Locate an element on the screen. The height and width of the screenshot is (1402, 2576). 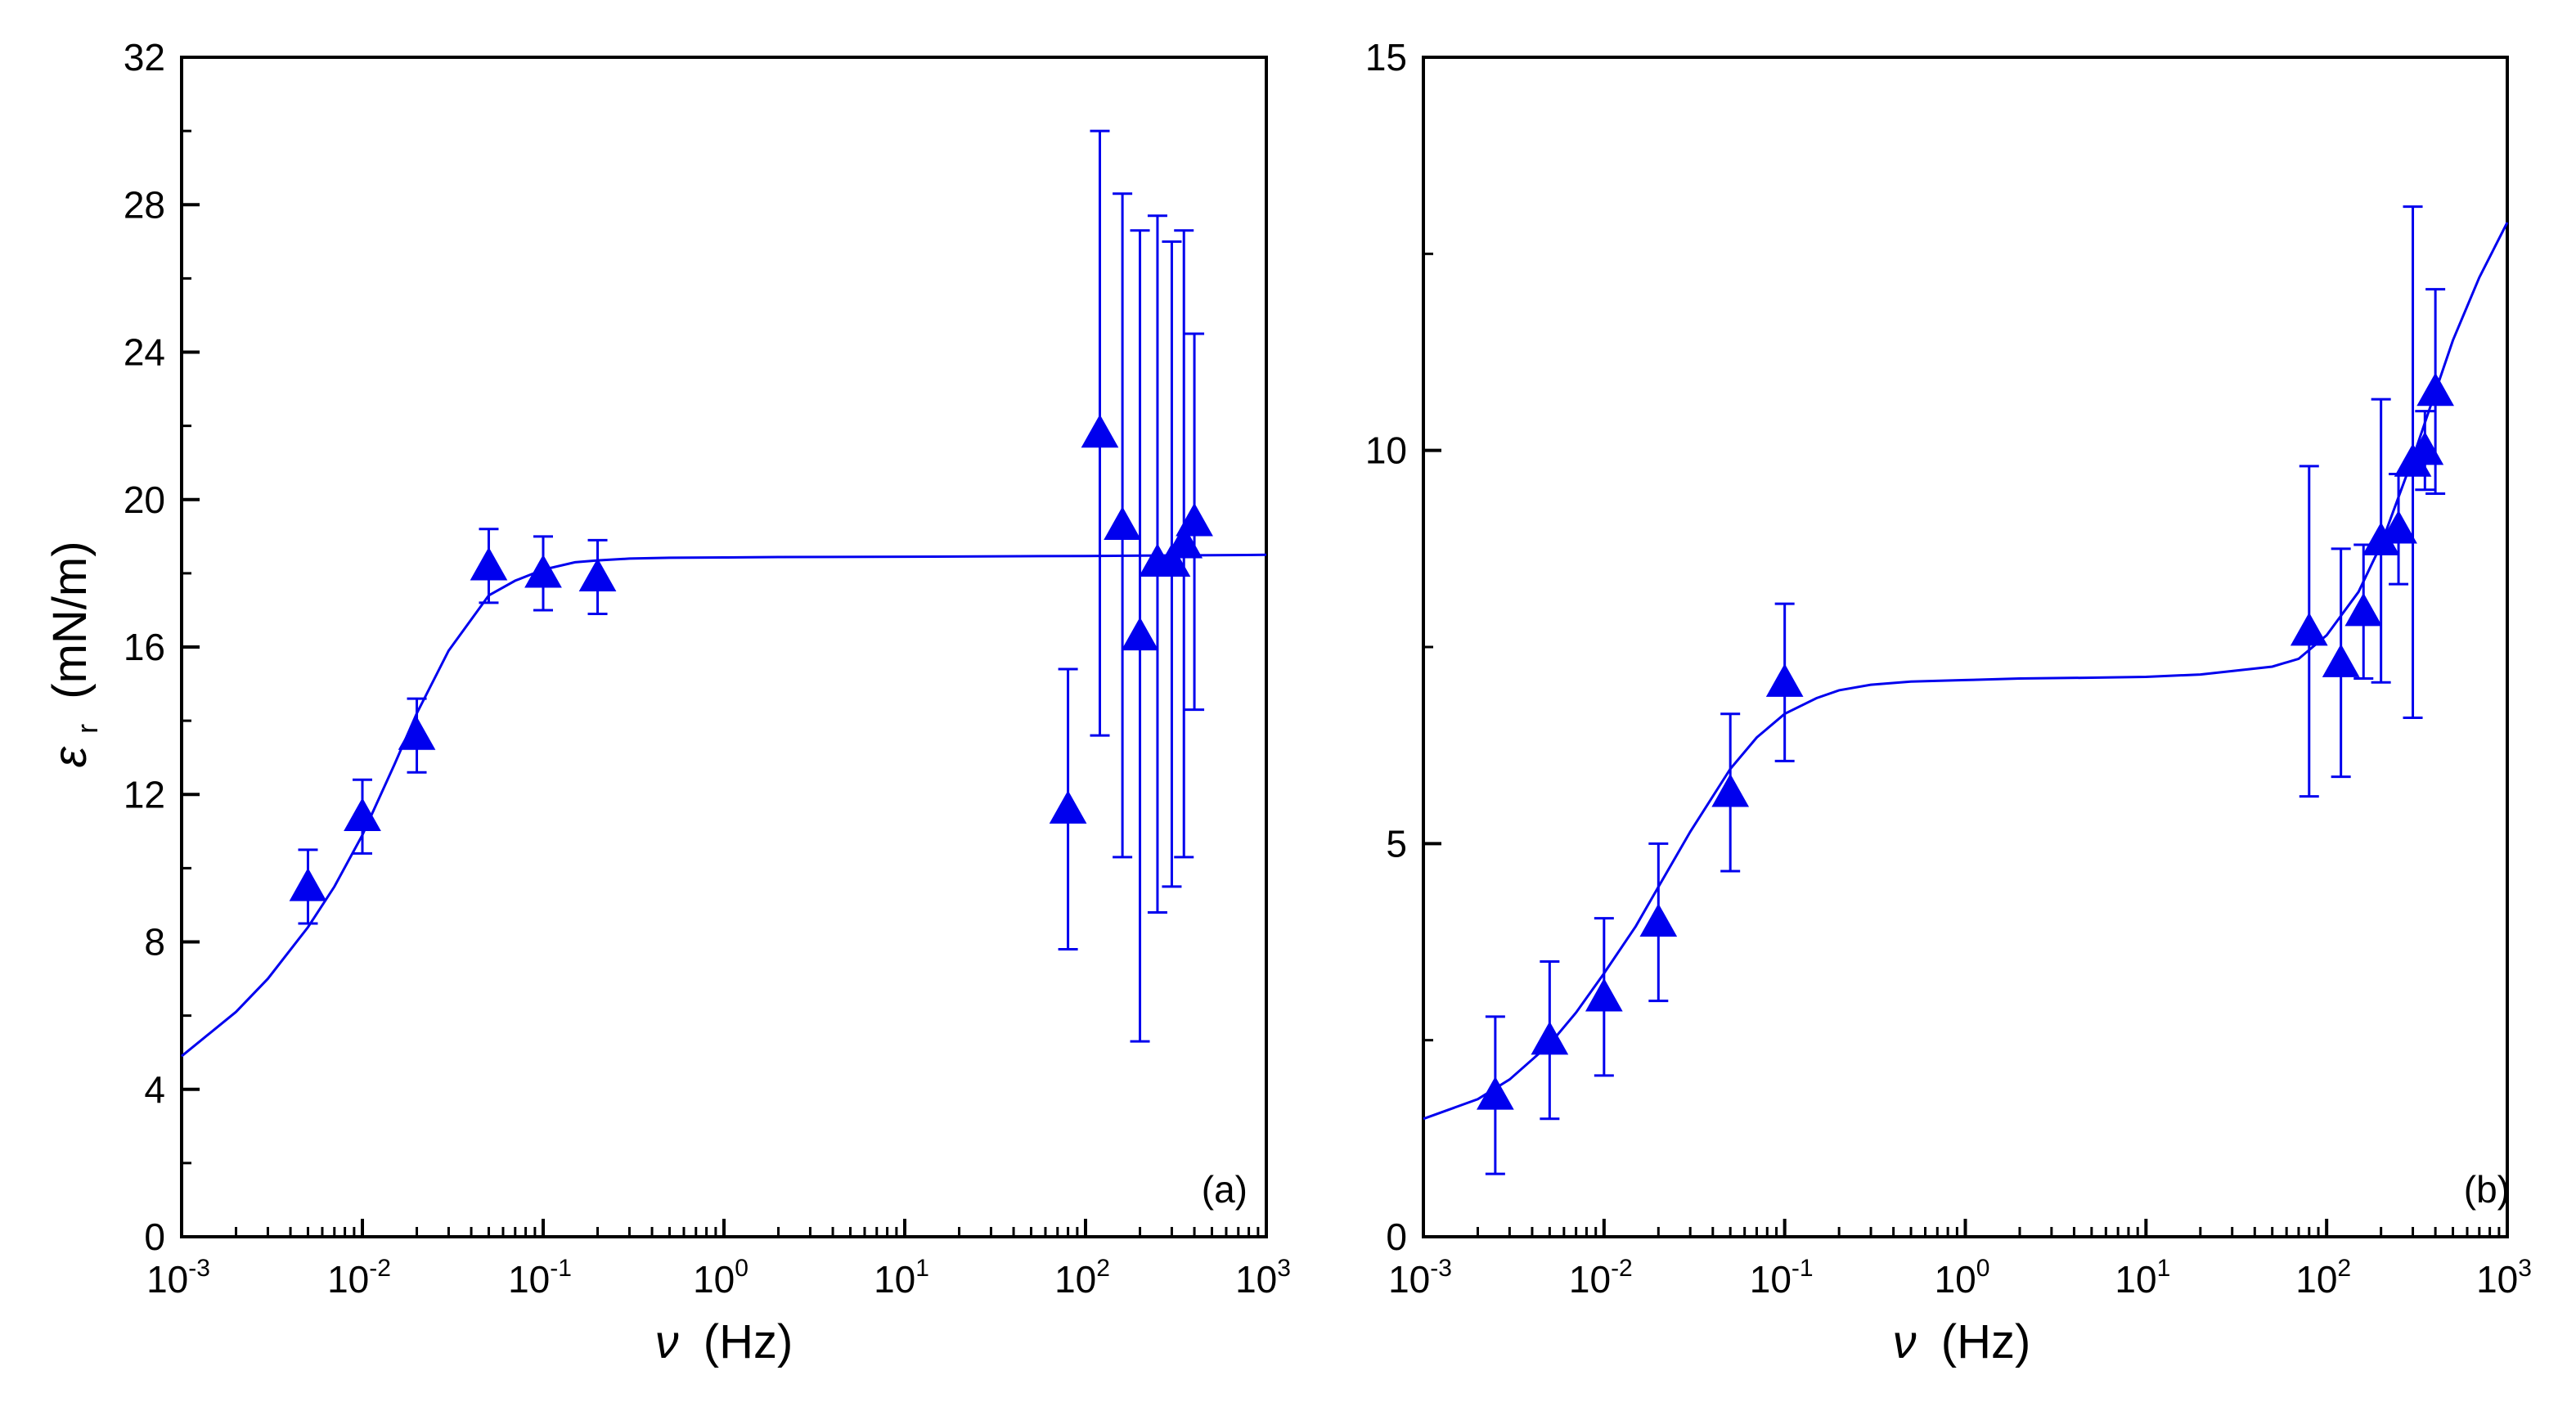
panel-b-x-tick-label: 10³ is located at coordinates (2504, 1278).